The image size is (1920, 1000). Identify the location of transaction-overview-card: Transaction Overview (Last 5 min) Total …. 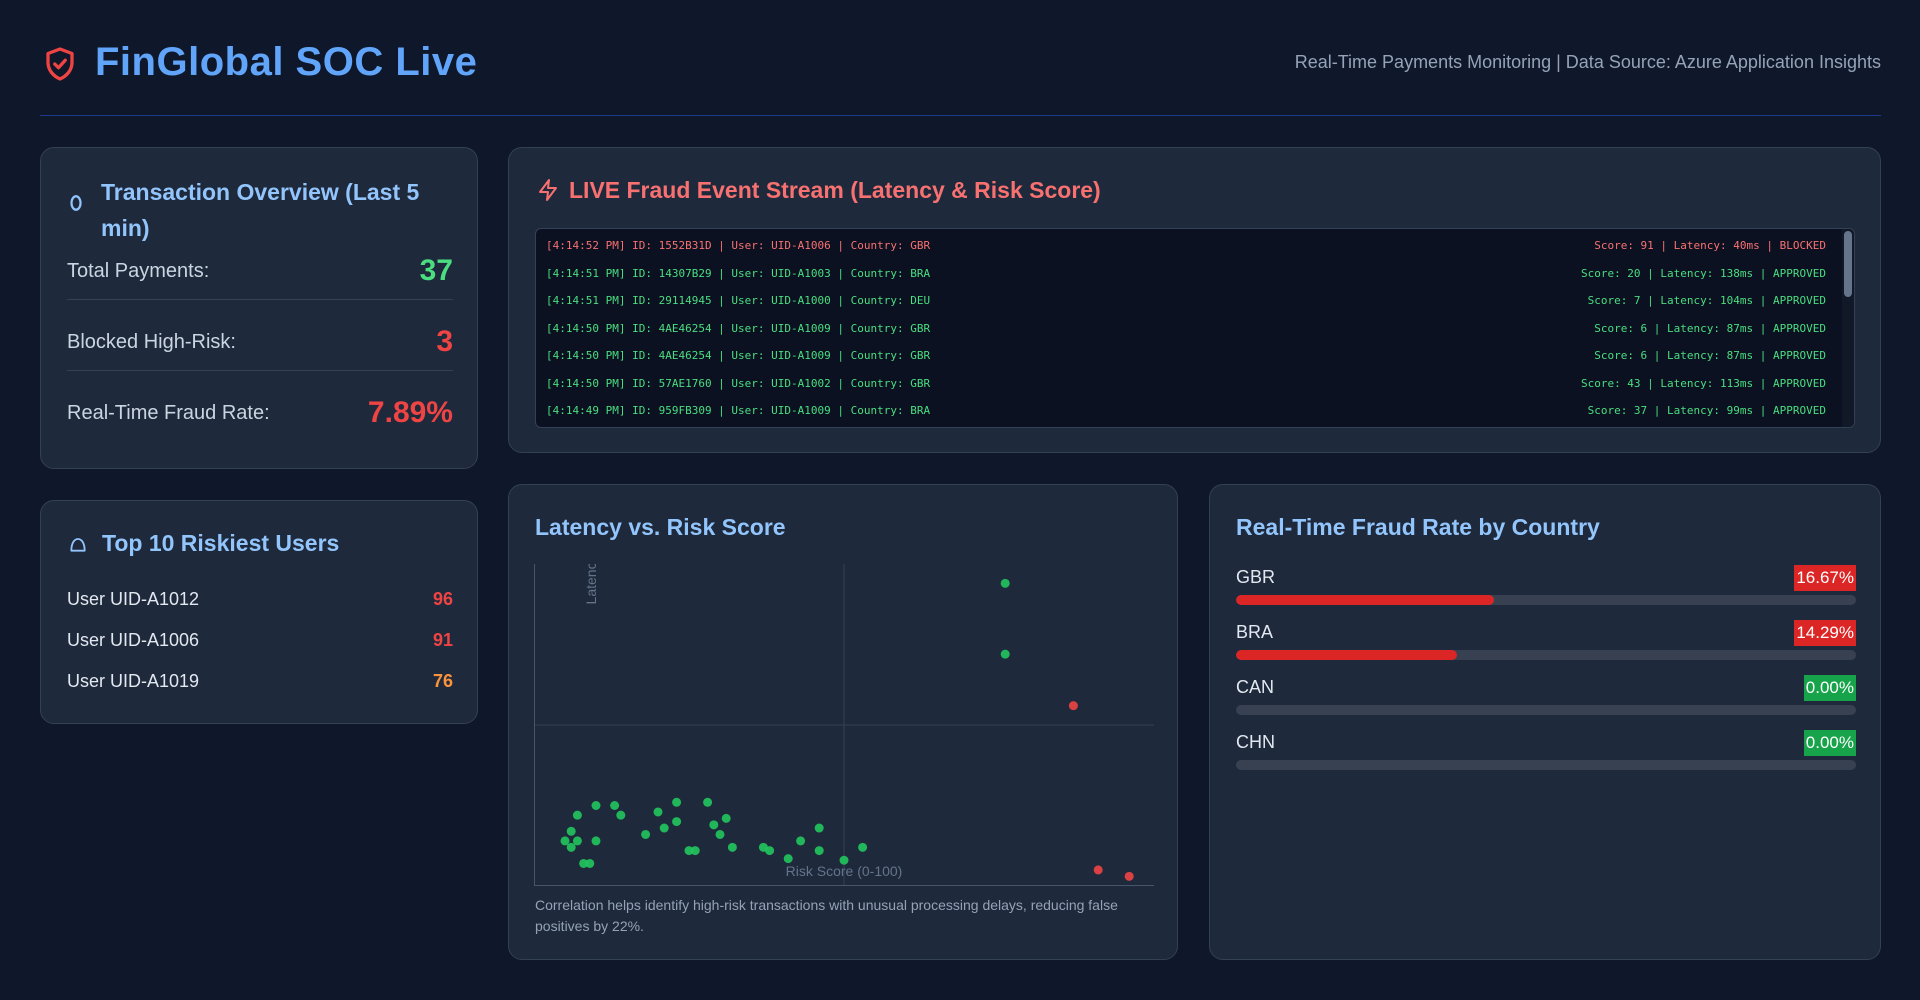
(259, 308).